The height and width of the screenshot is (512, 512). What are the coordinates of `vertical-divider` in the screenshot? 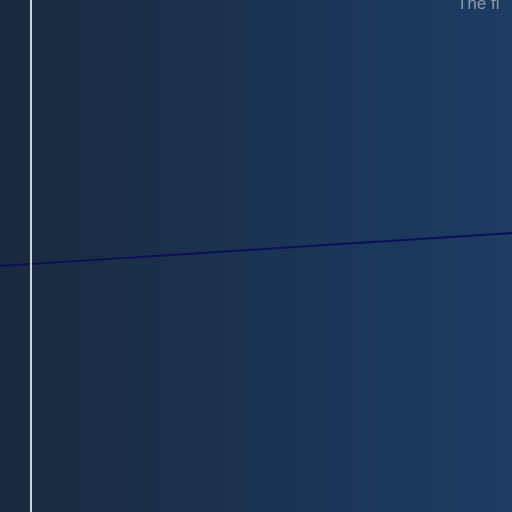 It's located at (31, 256).